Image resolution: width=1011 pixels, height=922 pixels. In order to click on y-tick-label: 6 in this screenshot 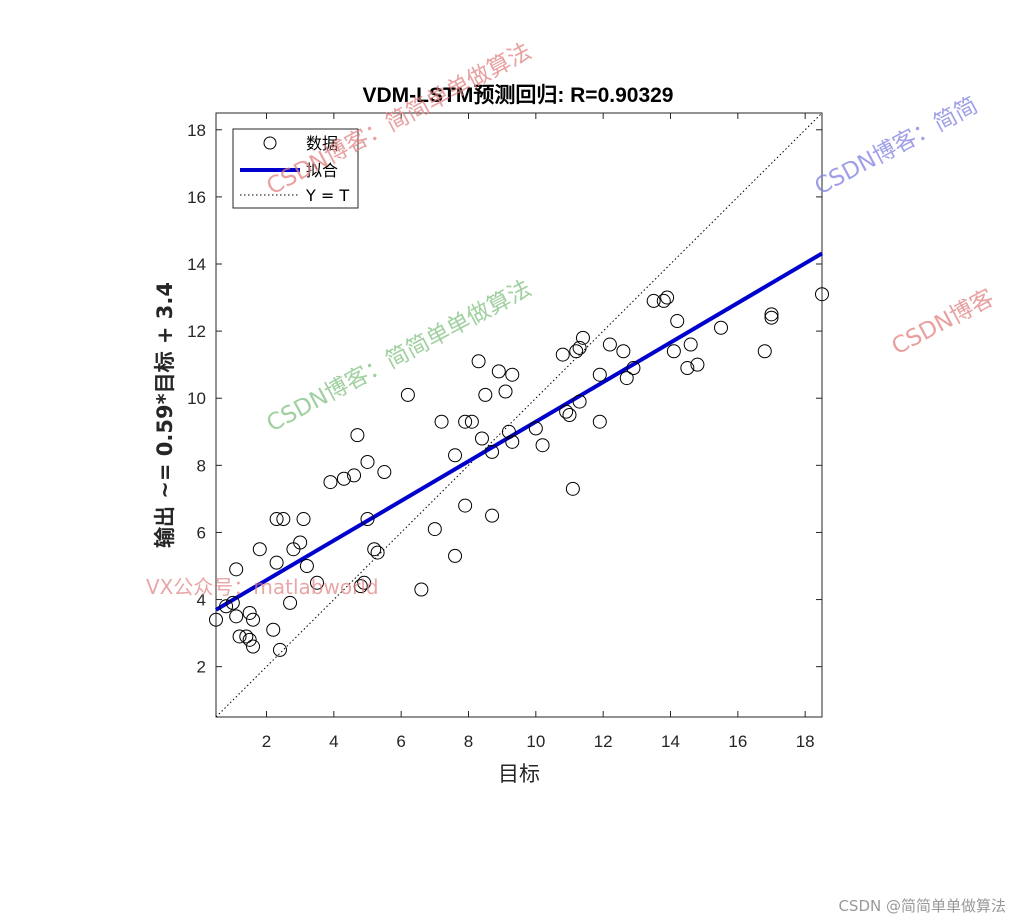, I will do `click(201, 532)`.